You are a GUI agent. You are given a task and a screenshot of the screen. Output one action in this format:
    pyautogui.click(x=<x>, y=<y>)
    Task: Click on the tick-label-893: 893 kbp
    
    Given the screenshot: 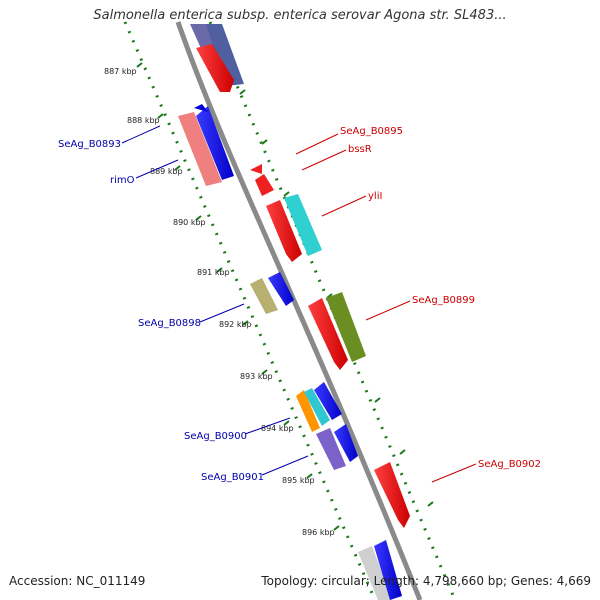 What is the action you would take?
    pyautogui.click(x=256, y=376)
    